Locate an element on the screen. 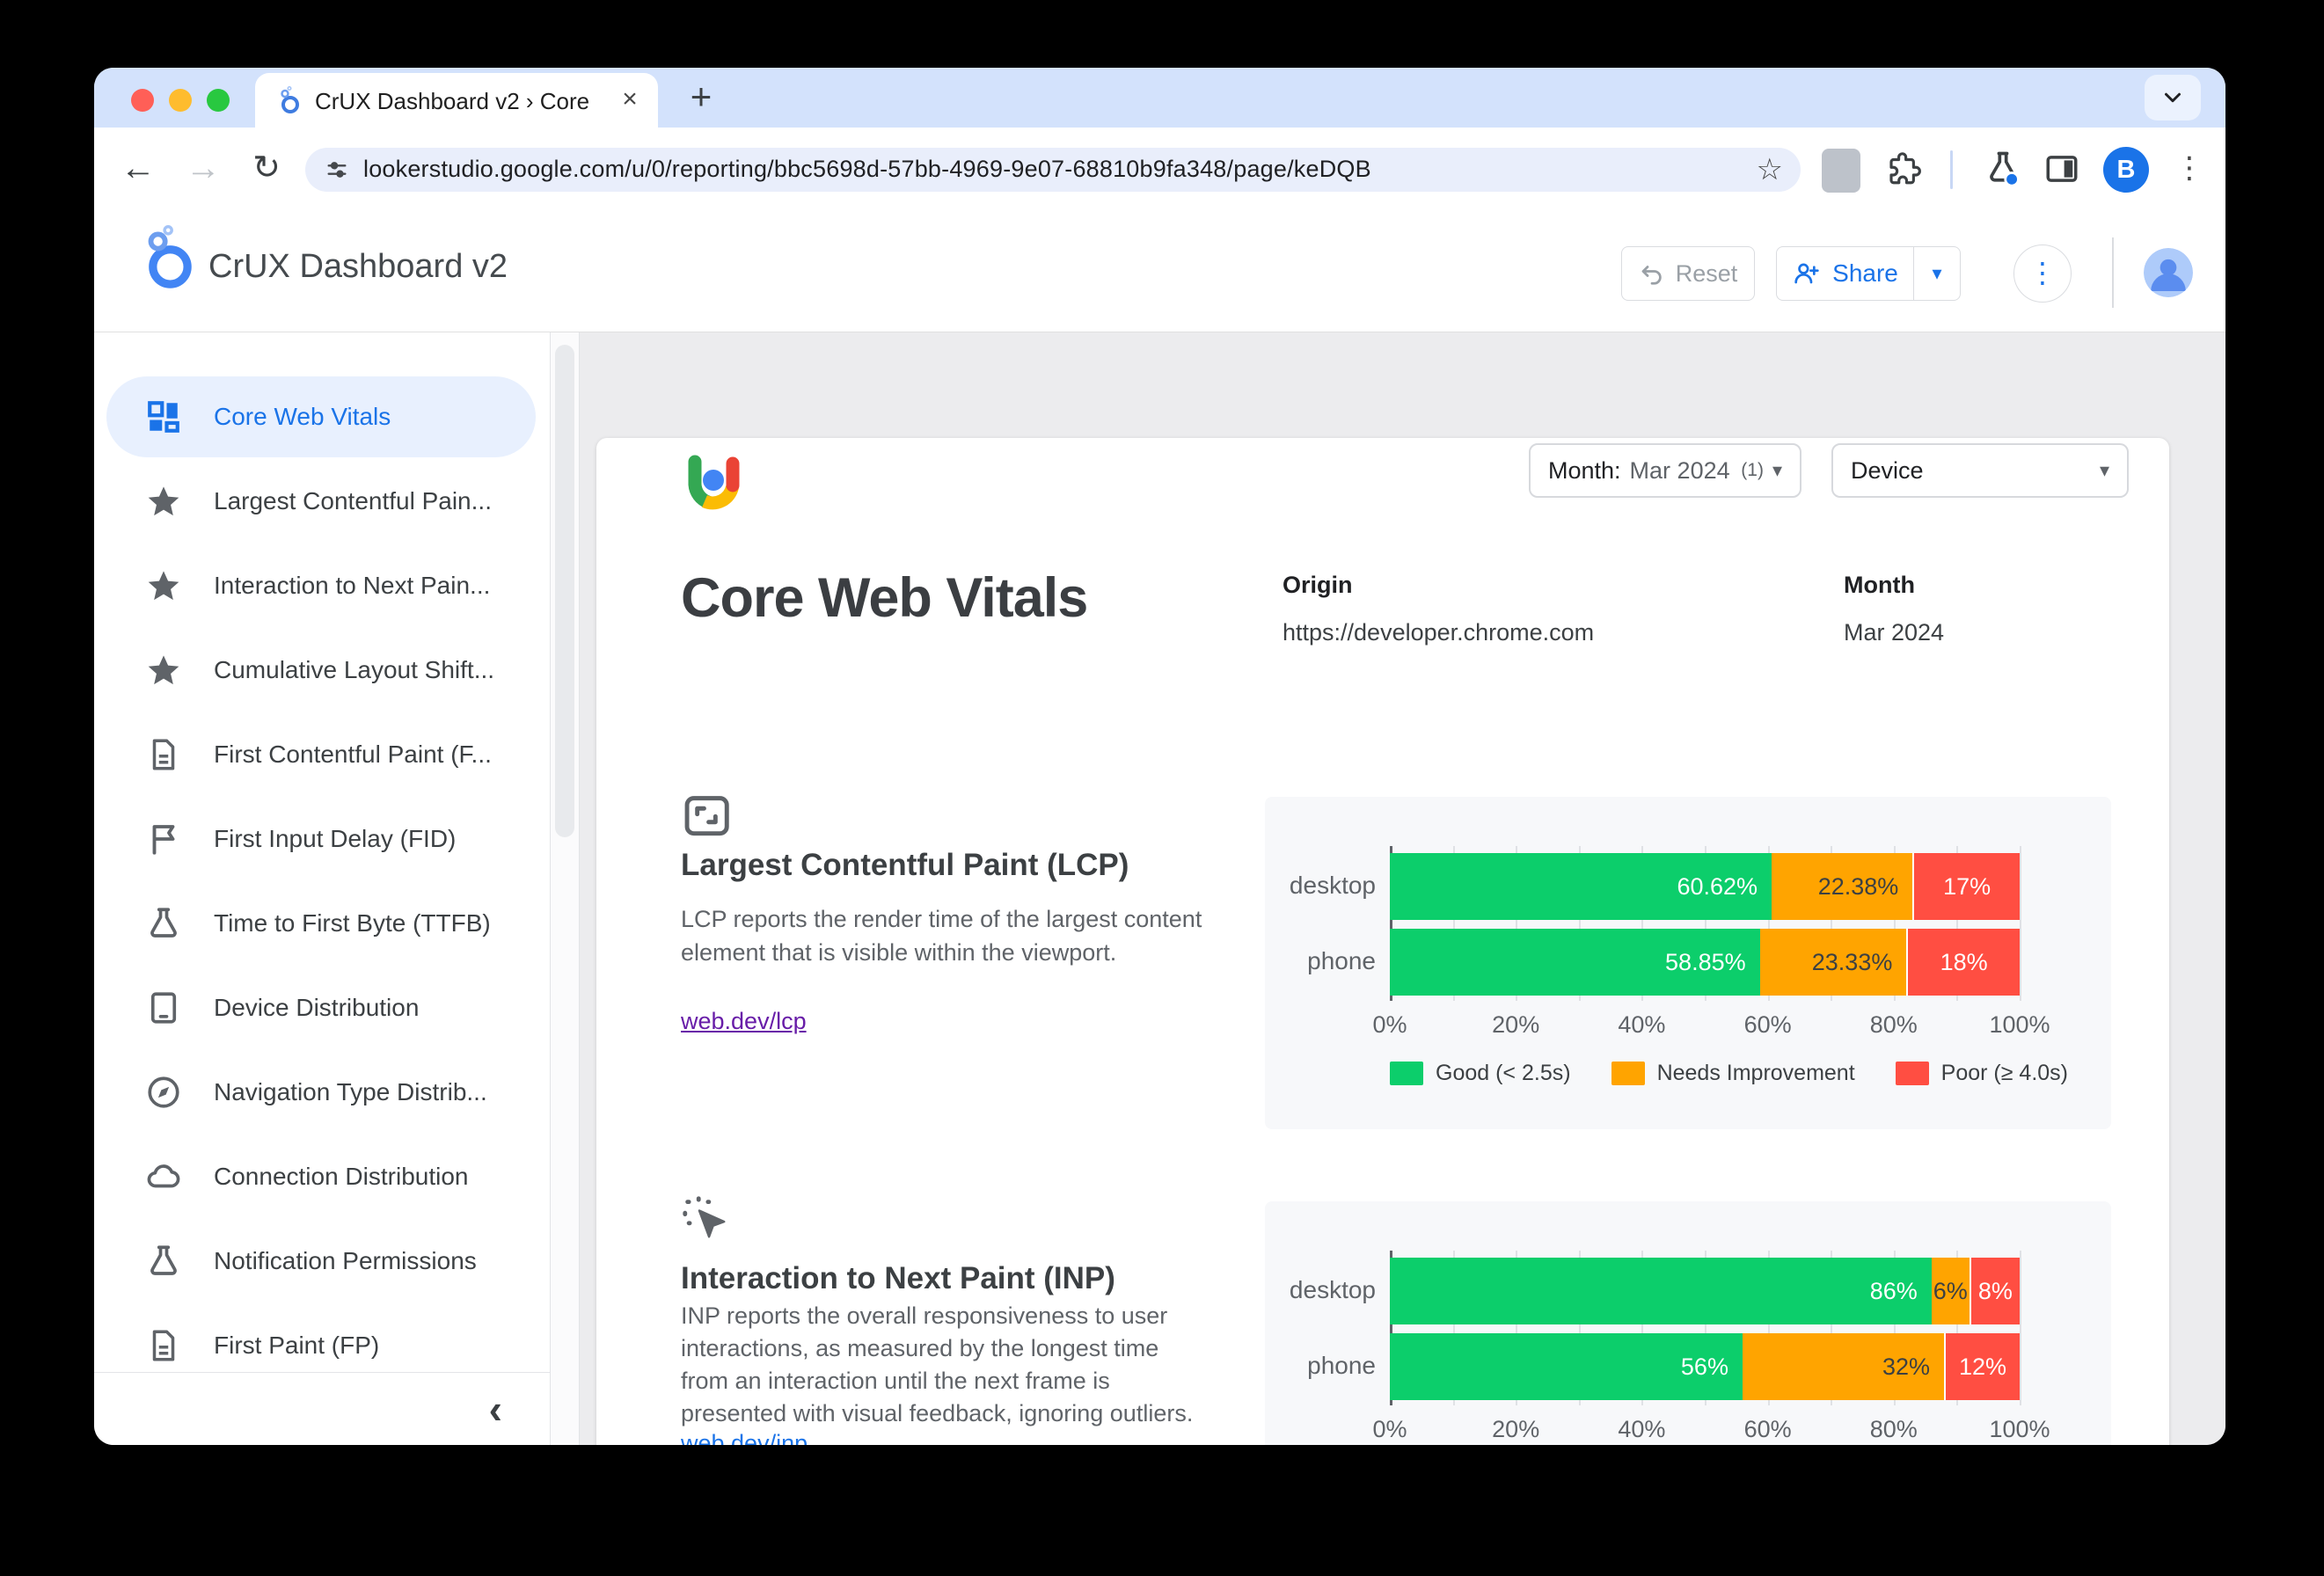 This screenshot has height=1576, width=2324. device-filter-dropdown: Device ▾ is located at coordinates (1980, 471).